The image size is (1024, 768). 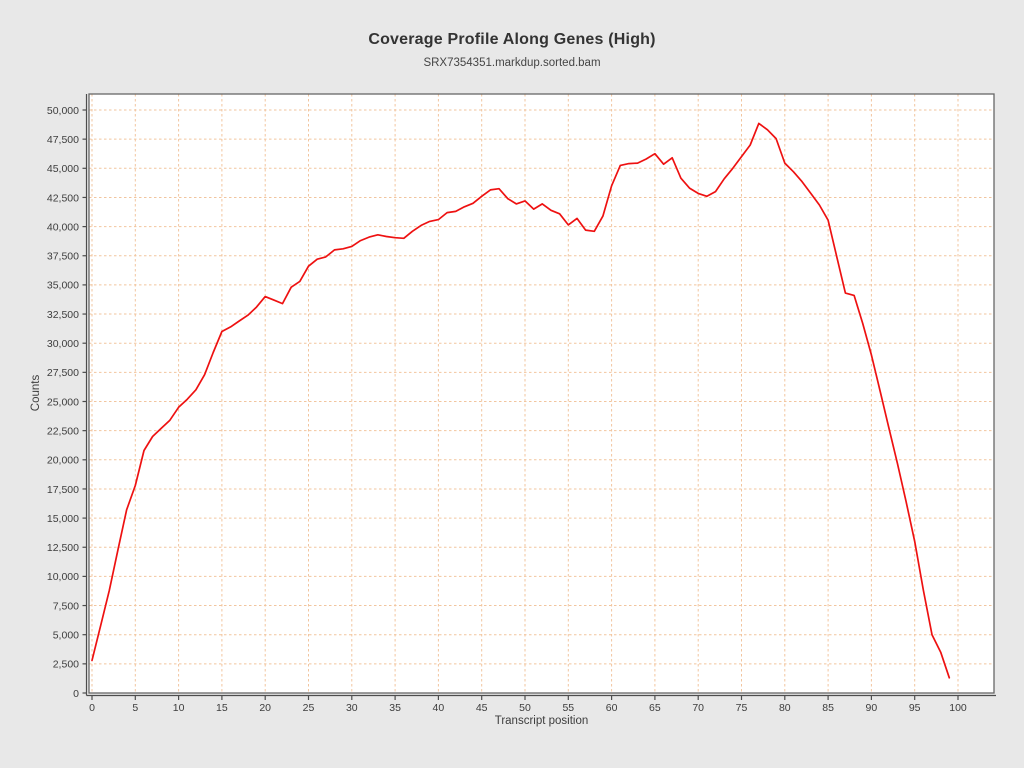 What do you see at coordinates (222, 708) in the screenshot?
I see `x-tick-label: 15` at bounding box center [222, 708].